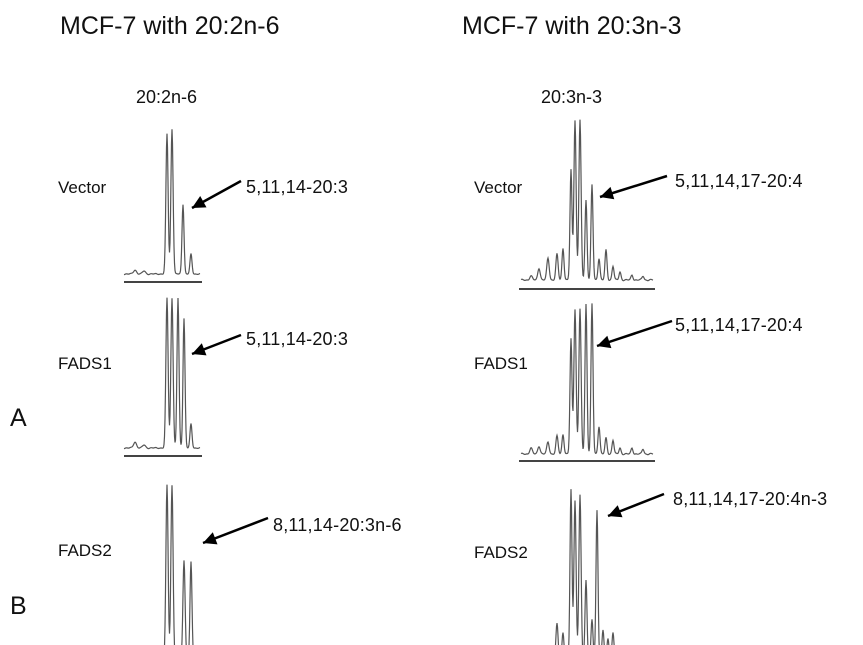  I want to click on row-label-fads2-right: FADS2, so click(501, 552).